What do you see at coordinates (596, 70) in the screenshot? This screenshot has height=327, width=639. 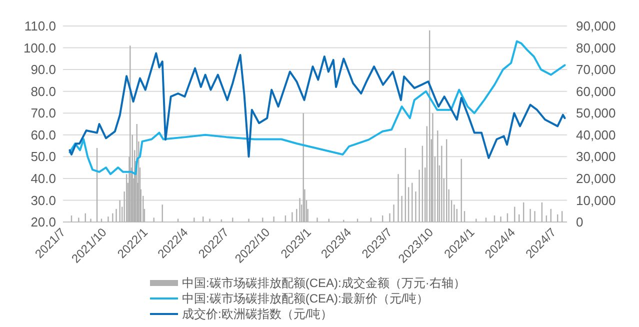 I see `y2-tick-label: 70,000` at bounding box center [596, 70].